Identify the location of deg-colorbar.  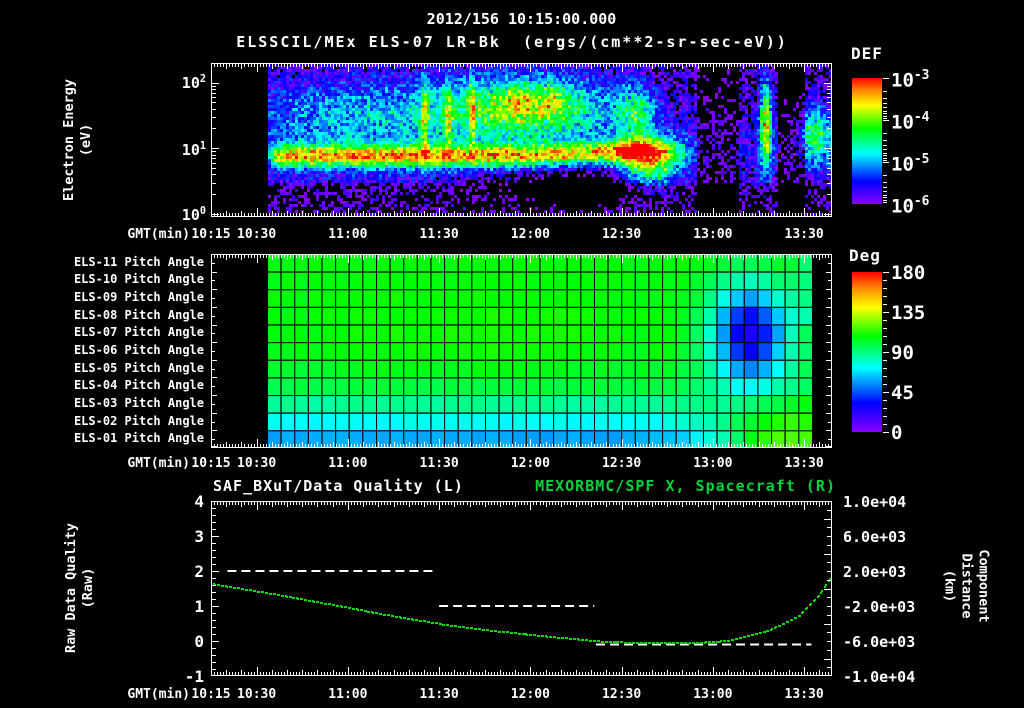
(867, 352).